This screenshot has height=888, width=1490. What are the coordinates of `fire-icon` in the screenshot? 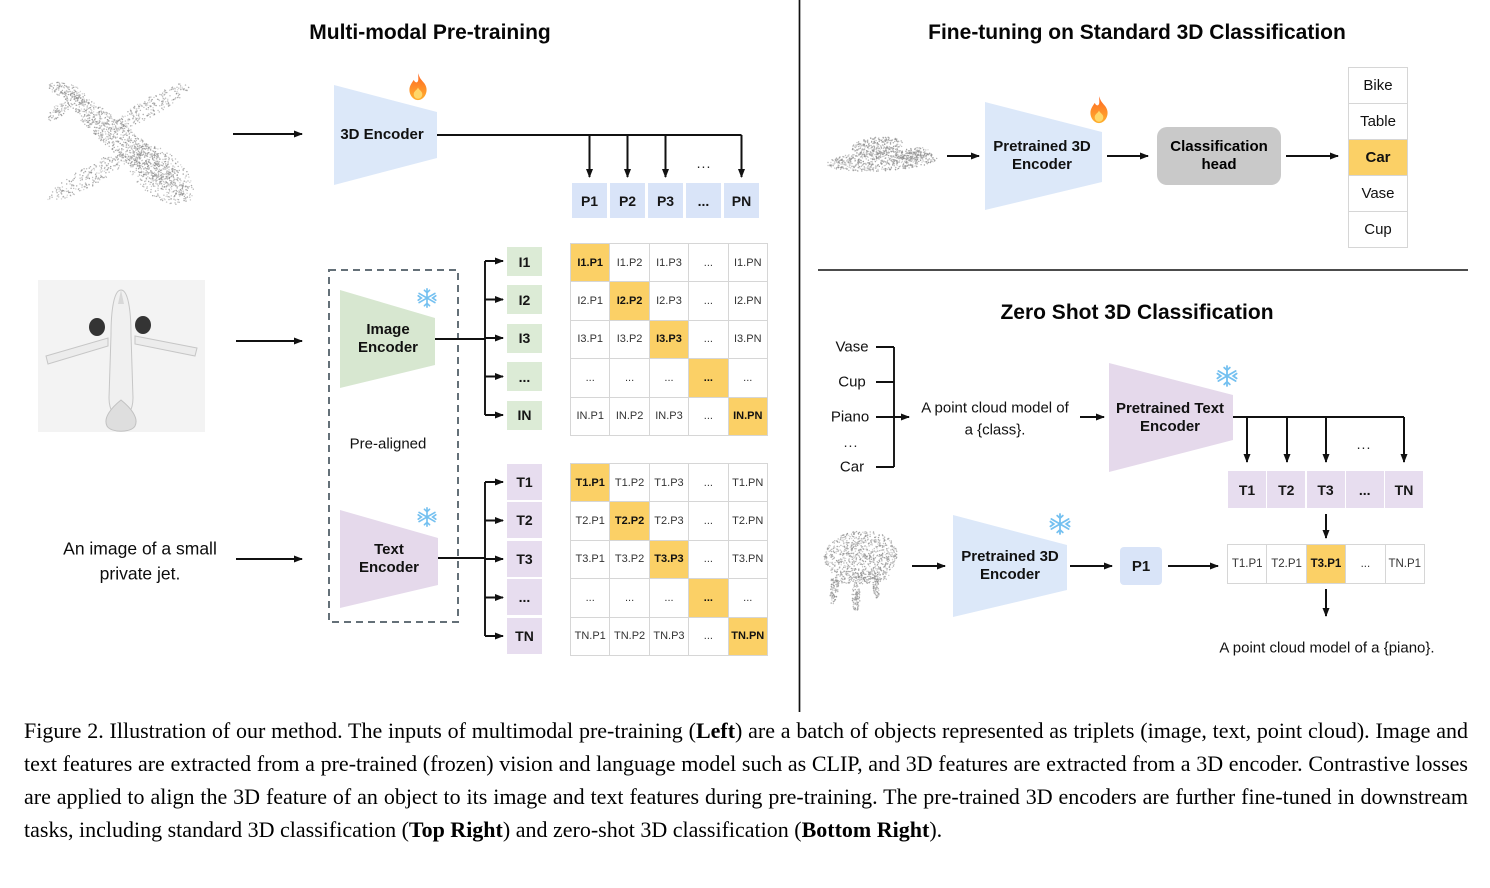 It's located at (418, 87).